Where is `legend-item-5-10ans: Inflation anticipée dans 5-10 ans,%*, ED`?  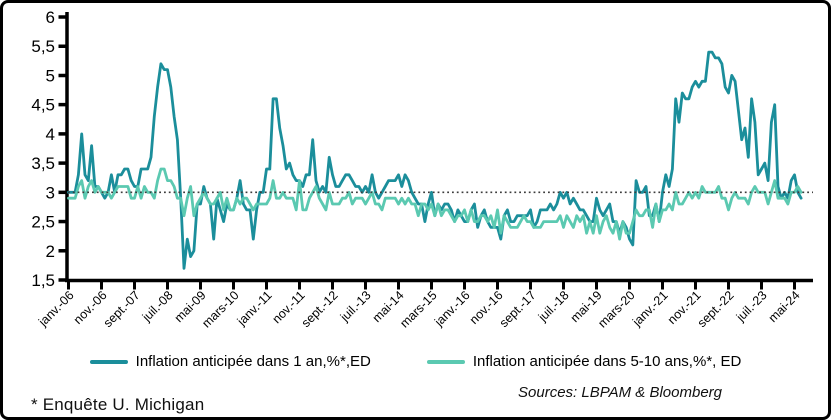
legend-item-5-10ans: Inflation anticipée dans 5-10 ans,%*, ED is located at coordinates (584, 361).